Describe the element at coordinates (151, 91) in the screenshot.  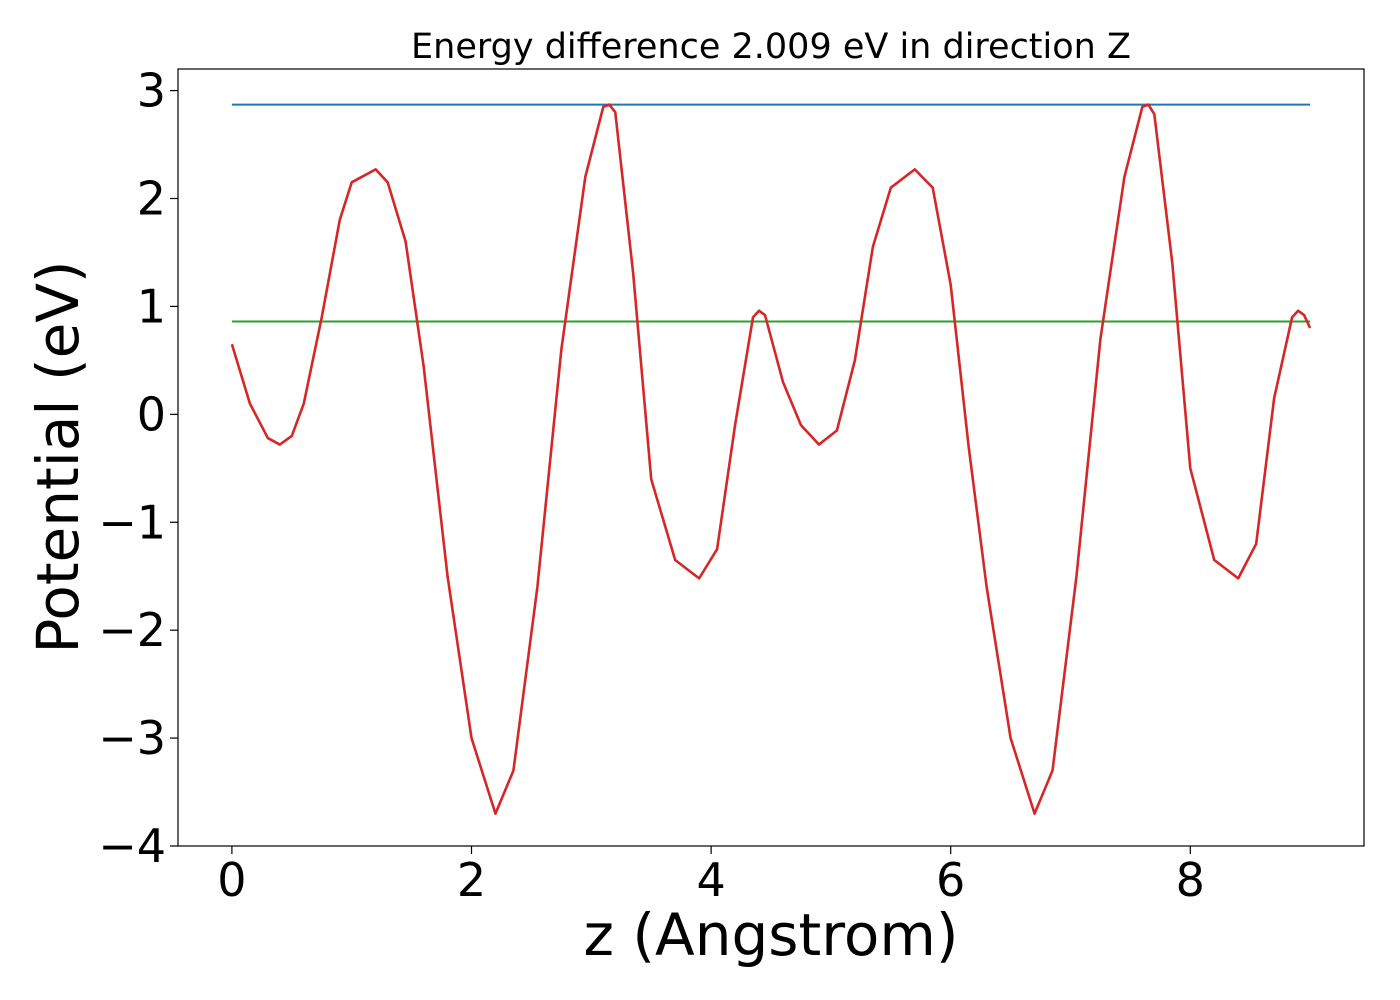
I see `y-tick-label: 3` at that location.